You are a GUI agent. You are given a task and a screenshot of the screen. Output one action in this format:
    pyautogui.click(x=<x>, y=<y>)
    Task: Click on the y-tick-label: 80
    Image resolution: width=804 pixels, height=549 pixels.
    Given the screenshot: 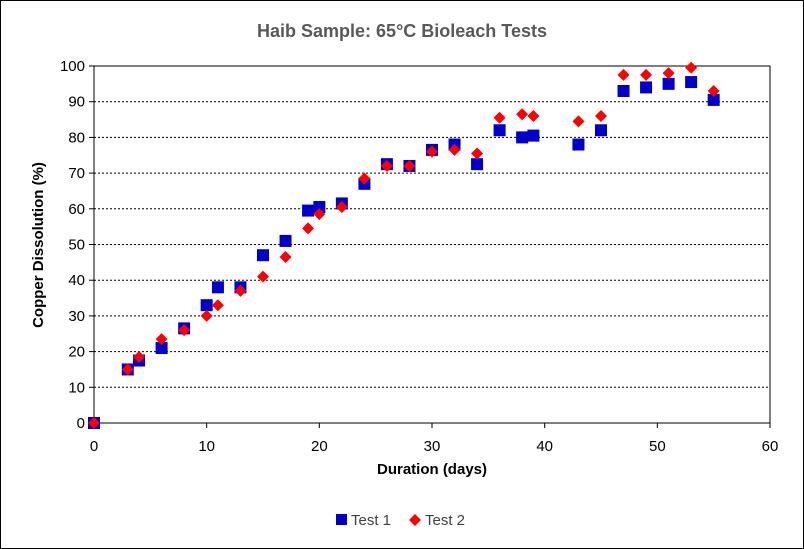 What is the action you would take?
    pyautogui.click(x=76, y=137)
    